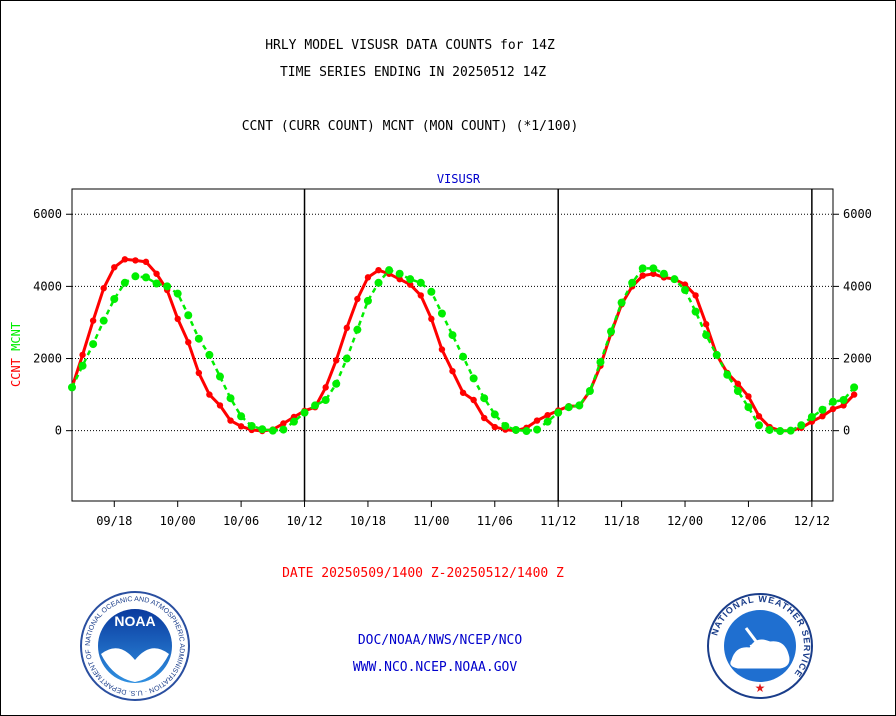  Describe the element at coordinates (435, 667) in the screenshot. I see `website-link: WWW.NCO.NCEP.NOAA.GOV` at that location.